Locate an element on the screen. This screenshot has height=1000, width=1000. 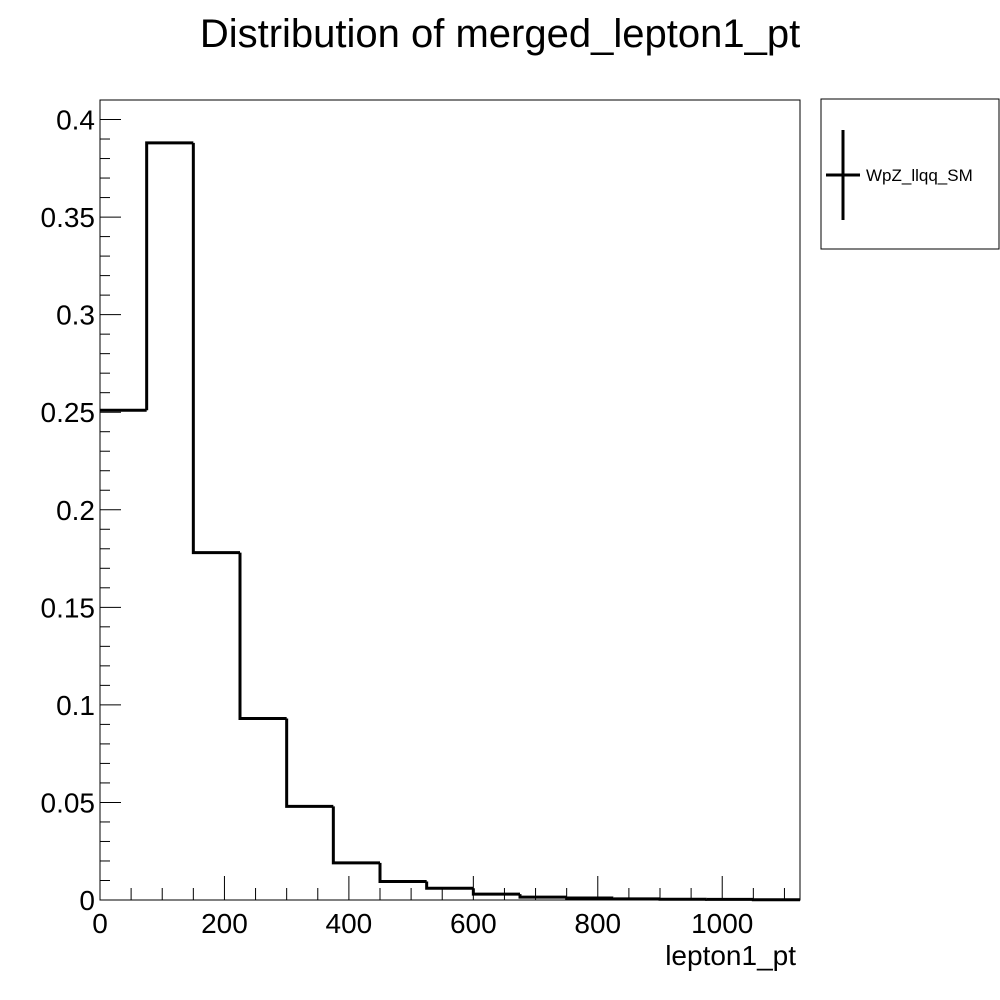
x-tick-label: 600 is located at coordinates (473, 923).